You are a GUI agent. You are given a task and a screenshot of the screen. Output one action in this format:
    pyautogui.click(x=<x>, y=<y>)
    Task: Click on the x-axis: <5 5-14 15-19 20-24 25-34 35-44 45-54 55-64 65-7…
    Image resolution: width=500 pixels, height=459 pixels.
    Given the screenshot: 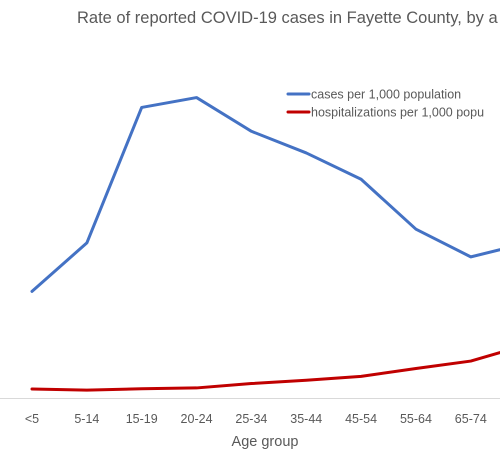 What is the action you would take?
    pyautogui.click(x=250, y=413)
    